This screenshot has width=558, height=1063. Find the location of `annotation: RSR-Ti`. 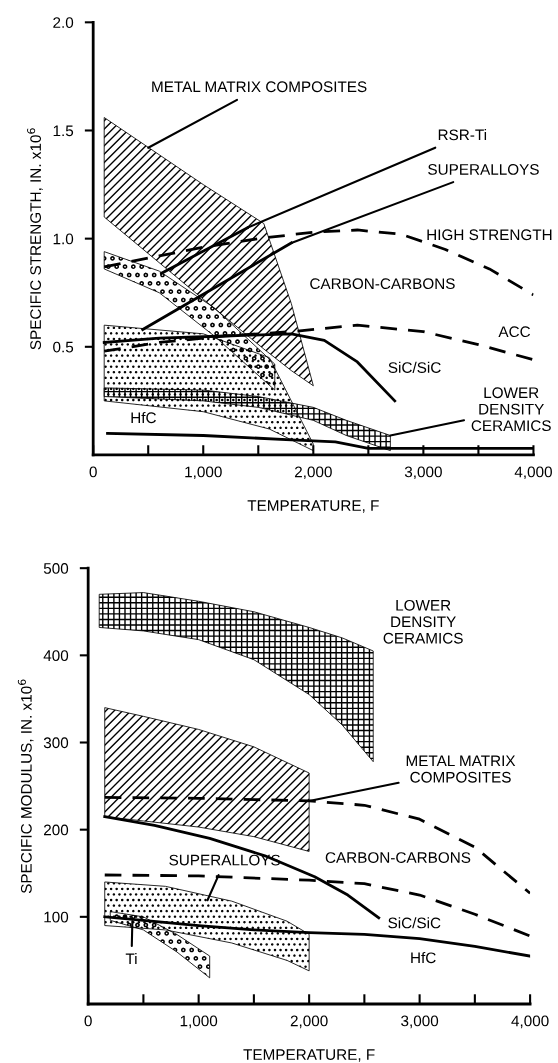

annotation: RSR-Ti is located at coordinates (462, 135).